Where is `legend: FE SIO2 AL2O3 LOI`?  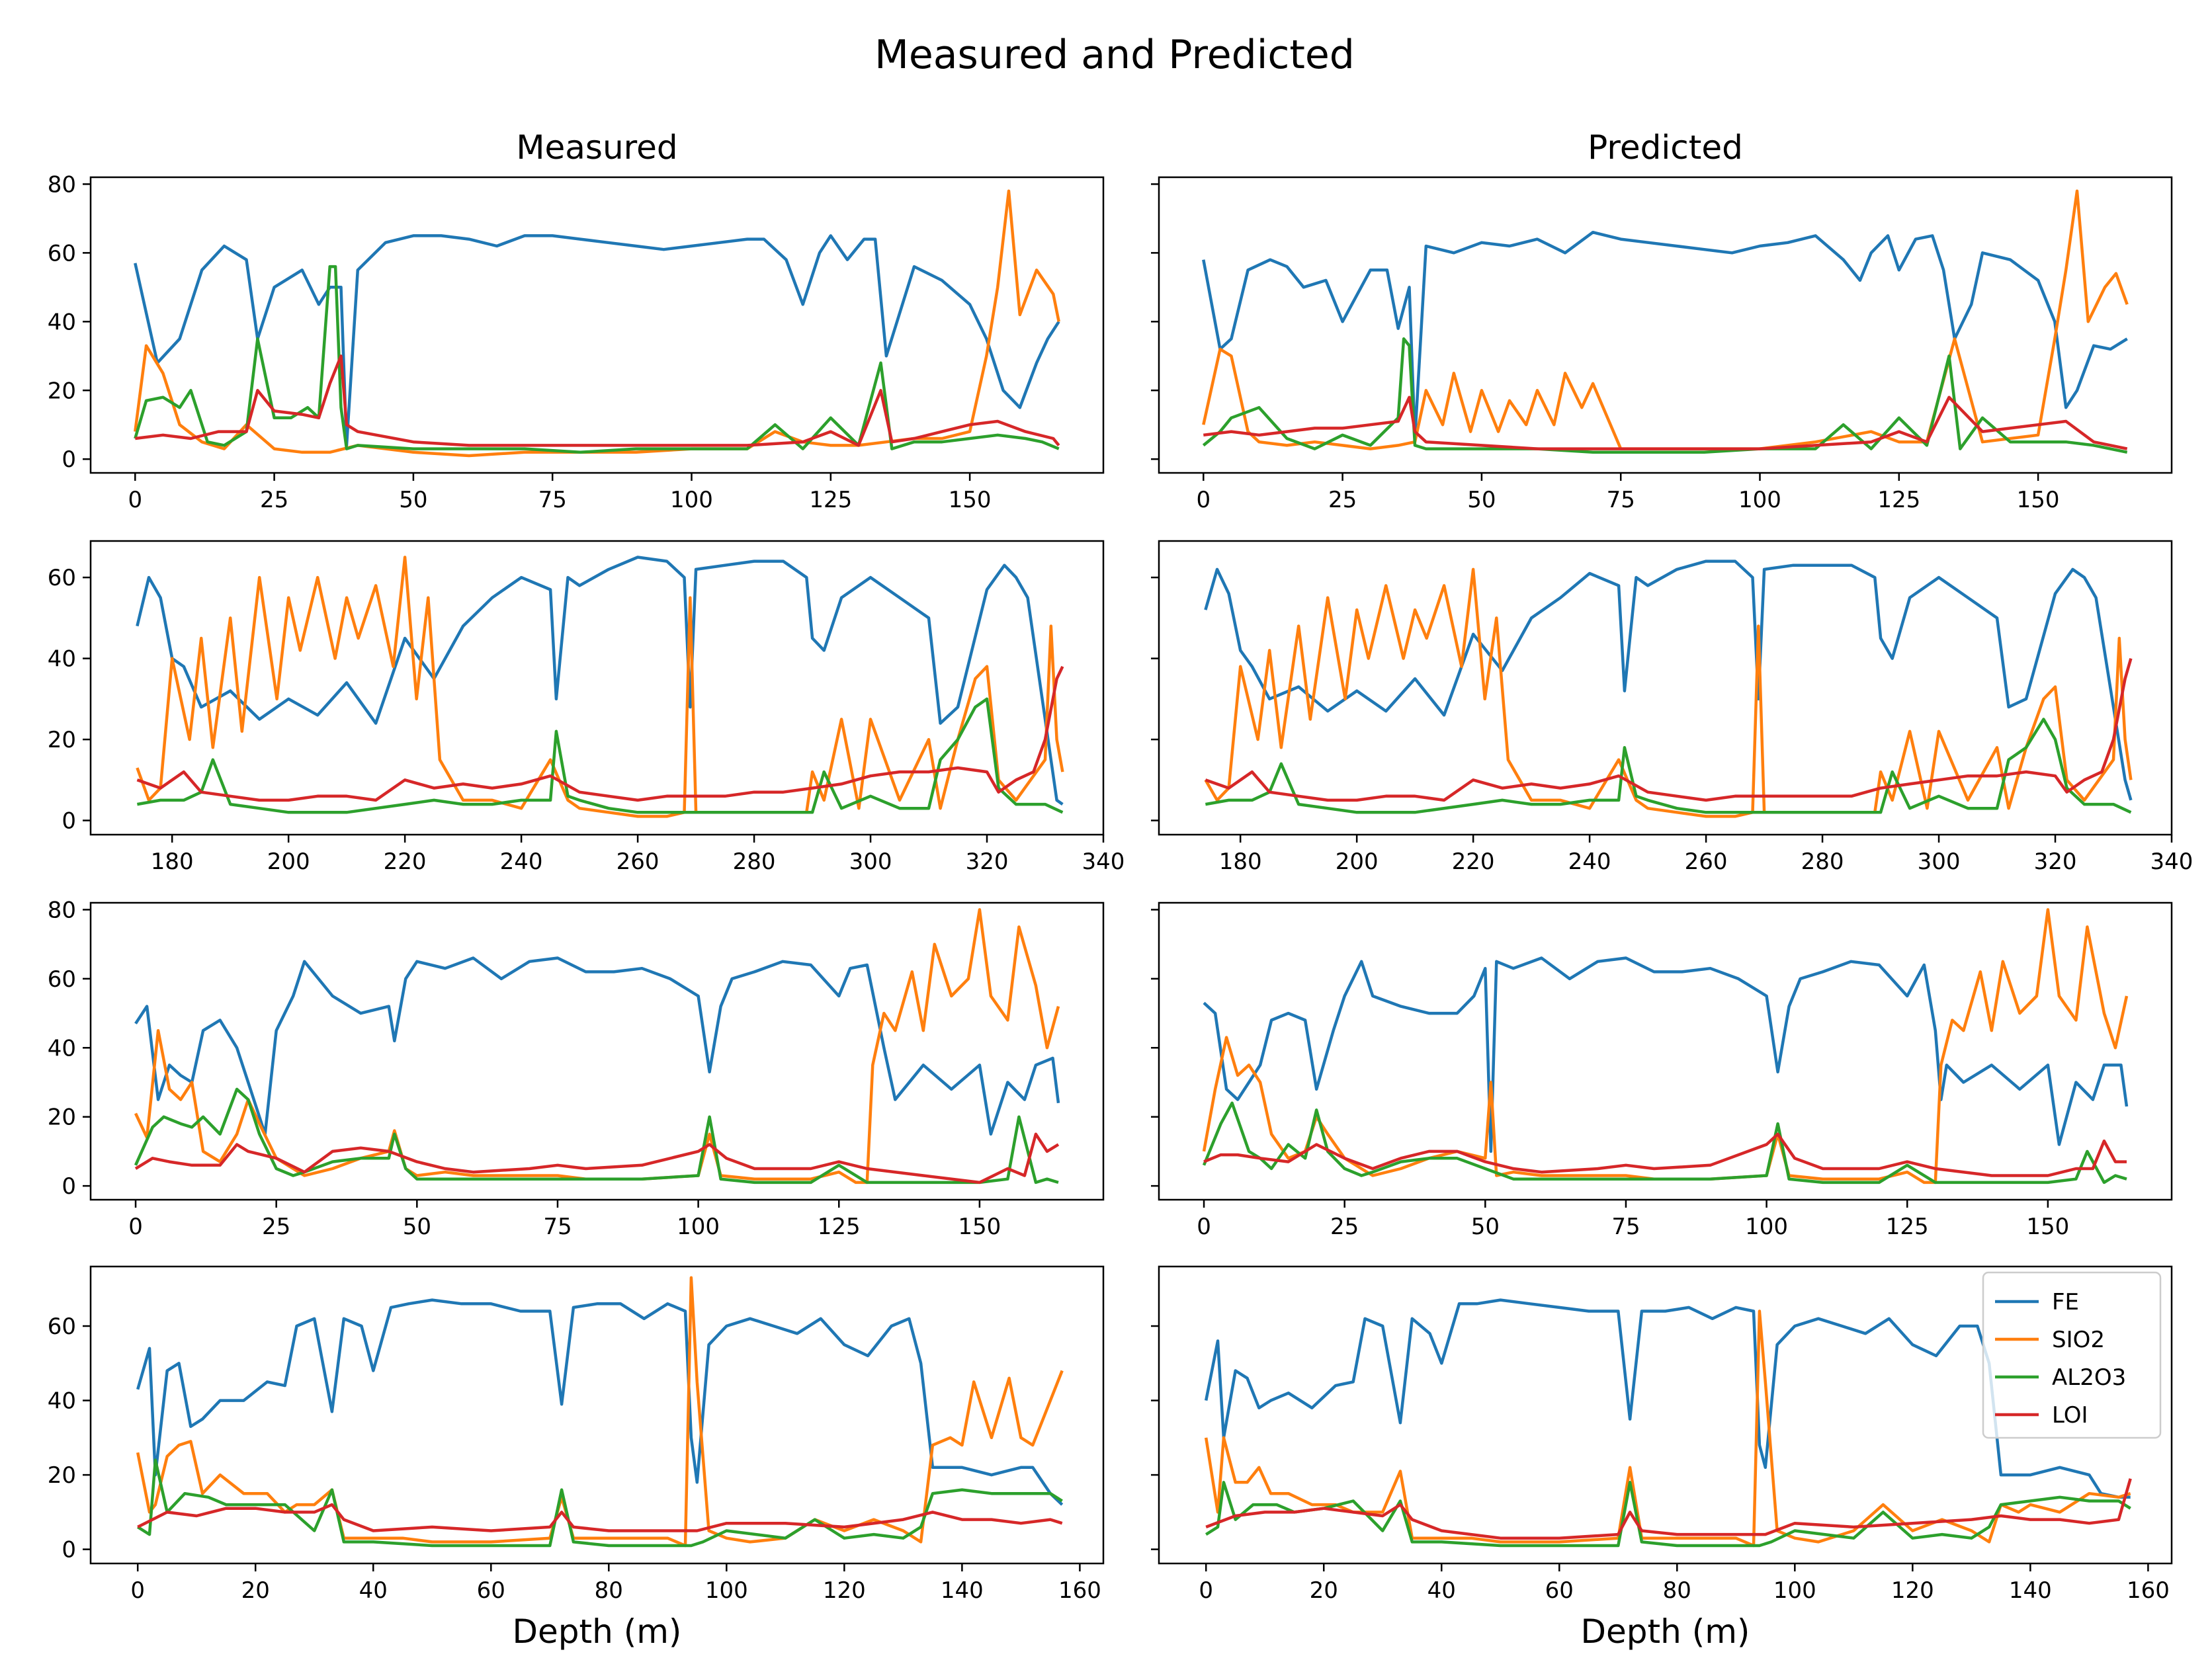 legend: FE SIO2 AL2O3 LOI is located at coordinates (2072, 1355).